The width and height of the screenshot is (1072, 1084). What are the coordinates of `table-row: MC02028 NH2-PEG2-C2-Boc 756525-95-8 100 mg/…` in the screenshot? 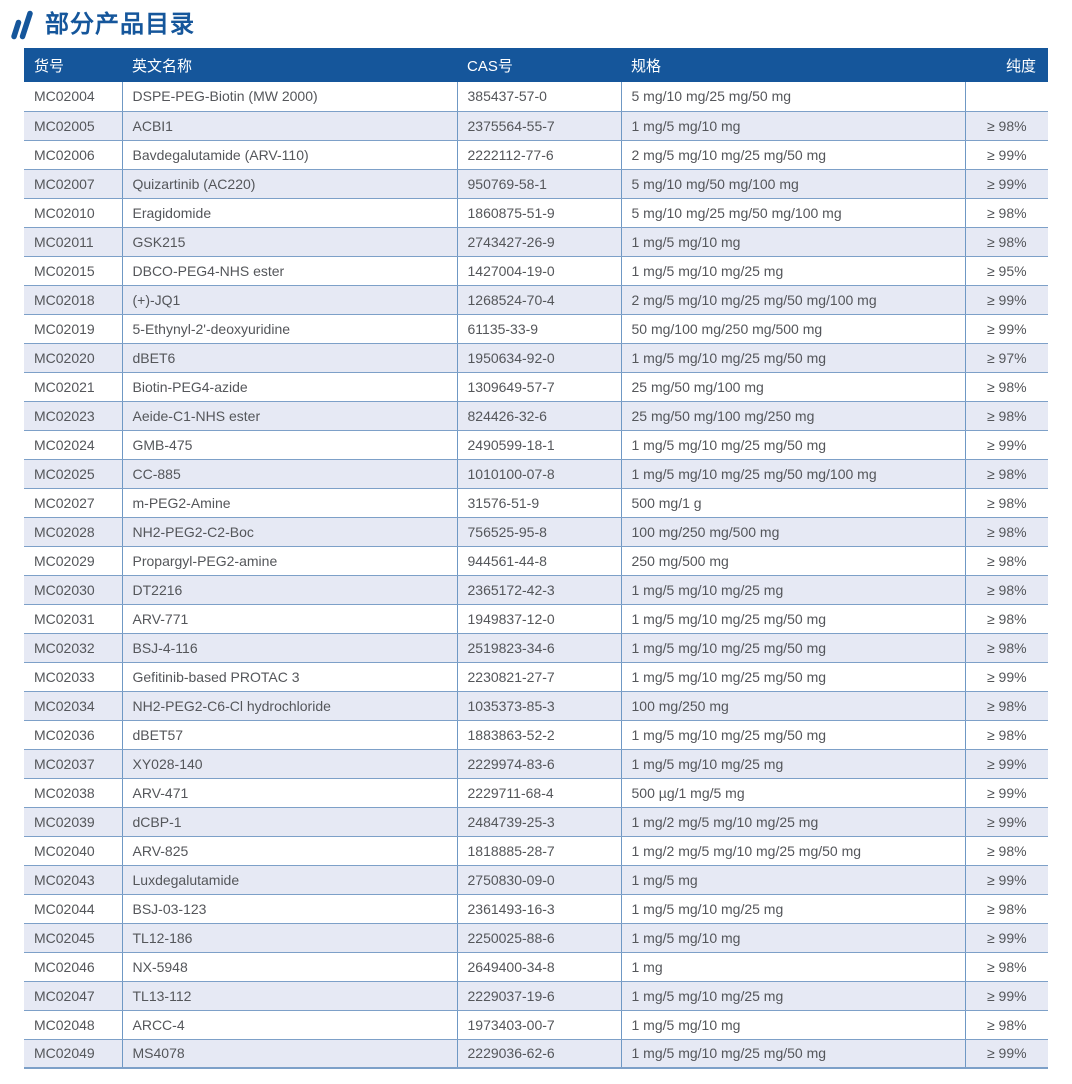 It's located at (536, 532).